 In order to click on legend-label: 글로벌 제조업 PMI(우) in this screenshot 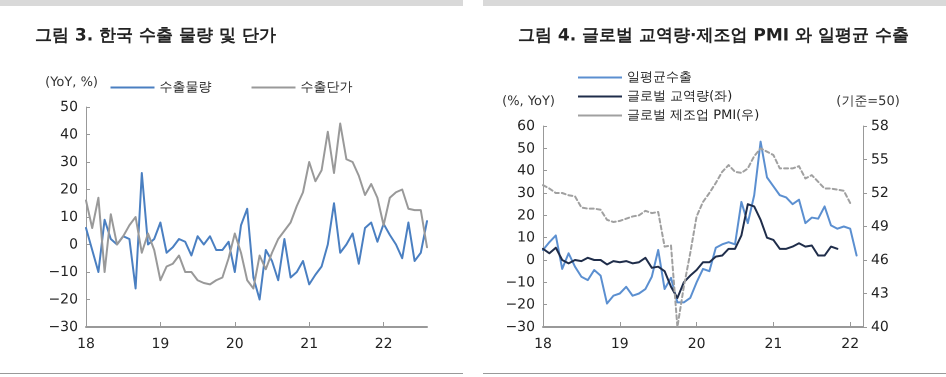, I will do `click(693, 115)`.